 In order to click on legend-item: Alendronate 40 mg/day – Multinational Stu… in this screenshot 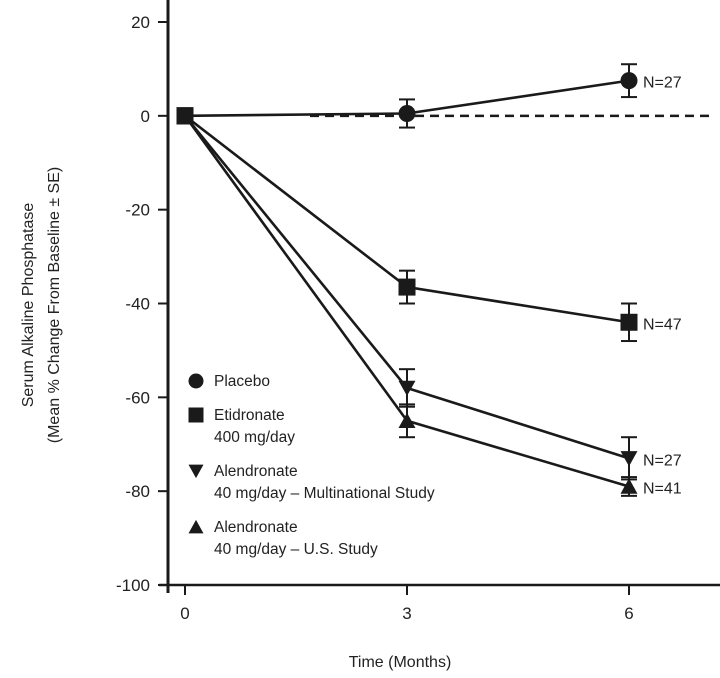, I will do `click(311, 482)`.